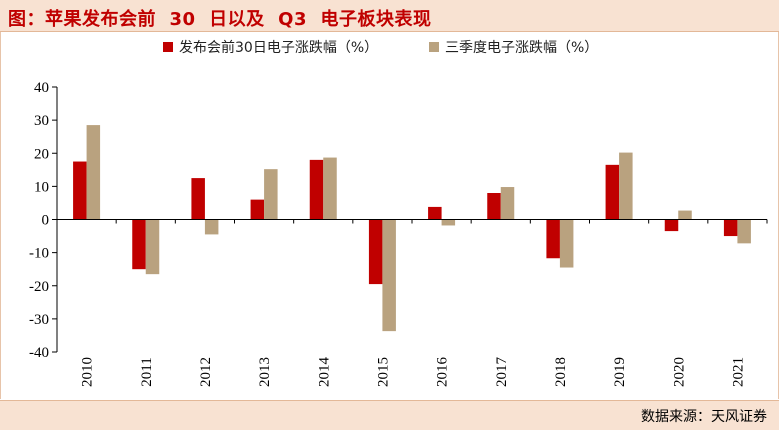  Describe the element at coordinates (39, 287) in the screenshot. I see `y-tick-label: -20` at that location.